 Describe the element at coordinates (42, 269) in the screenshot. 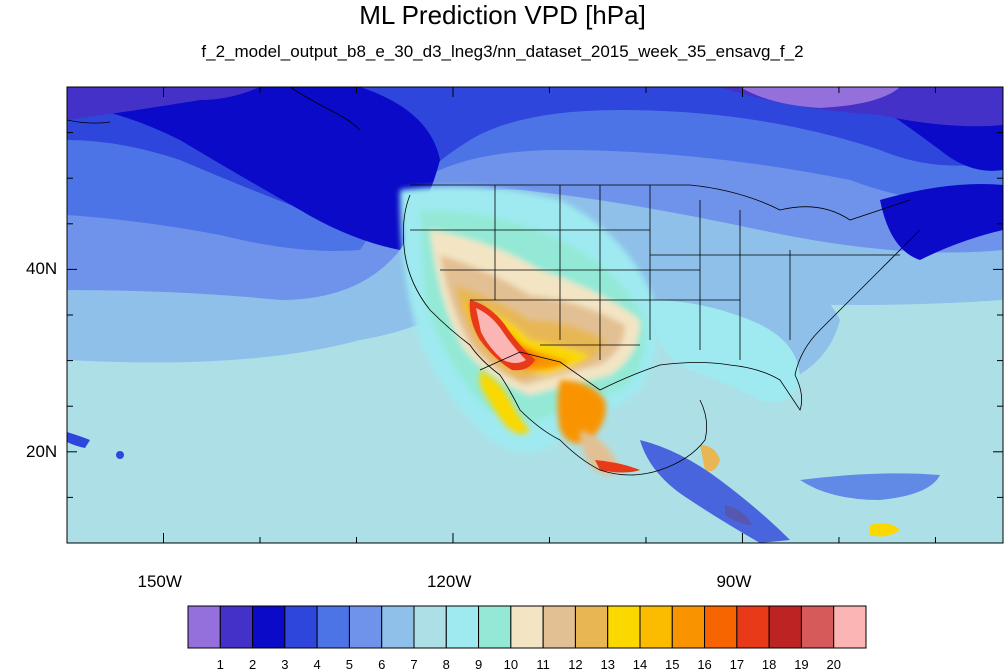

I see `lat-tick-label: 40N` at that location.